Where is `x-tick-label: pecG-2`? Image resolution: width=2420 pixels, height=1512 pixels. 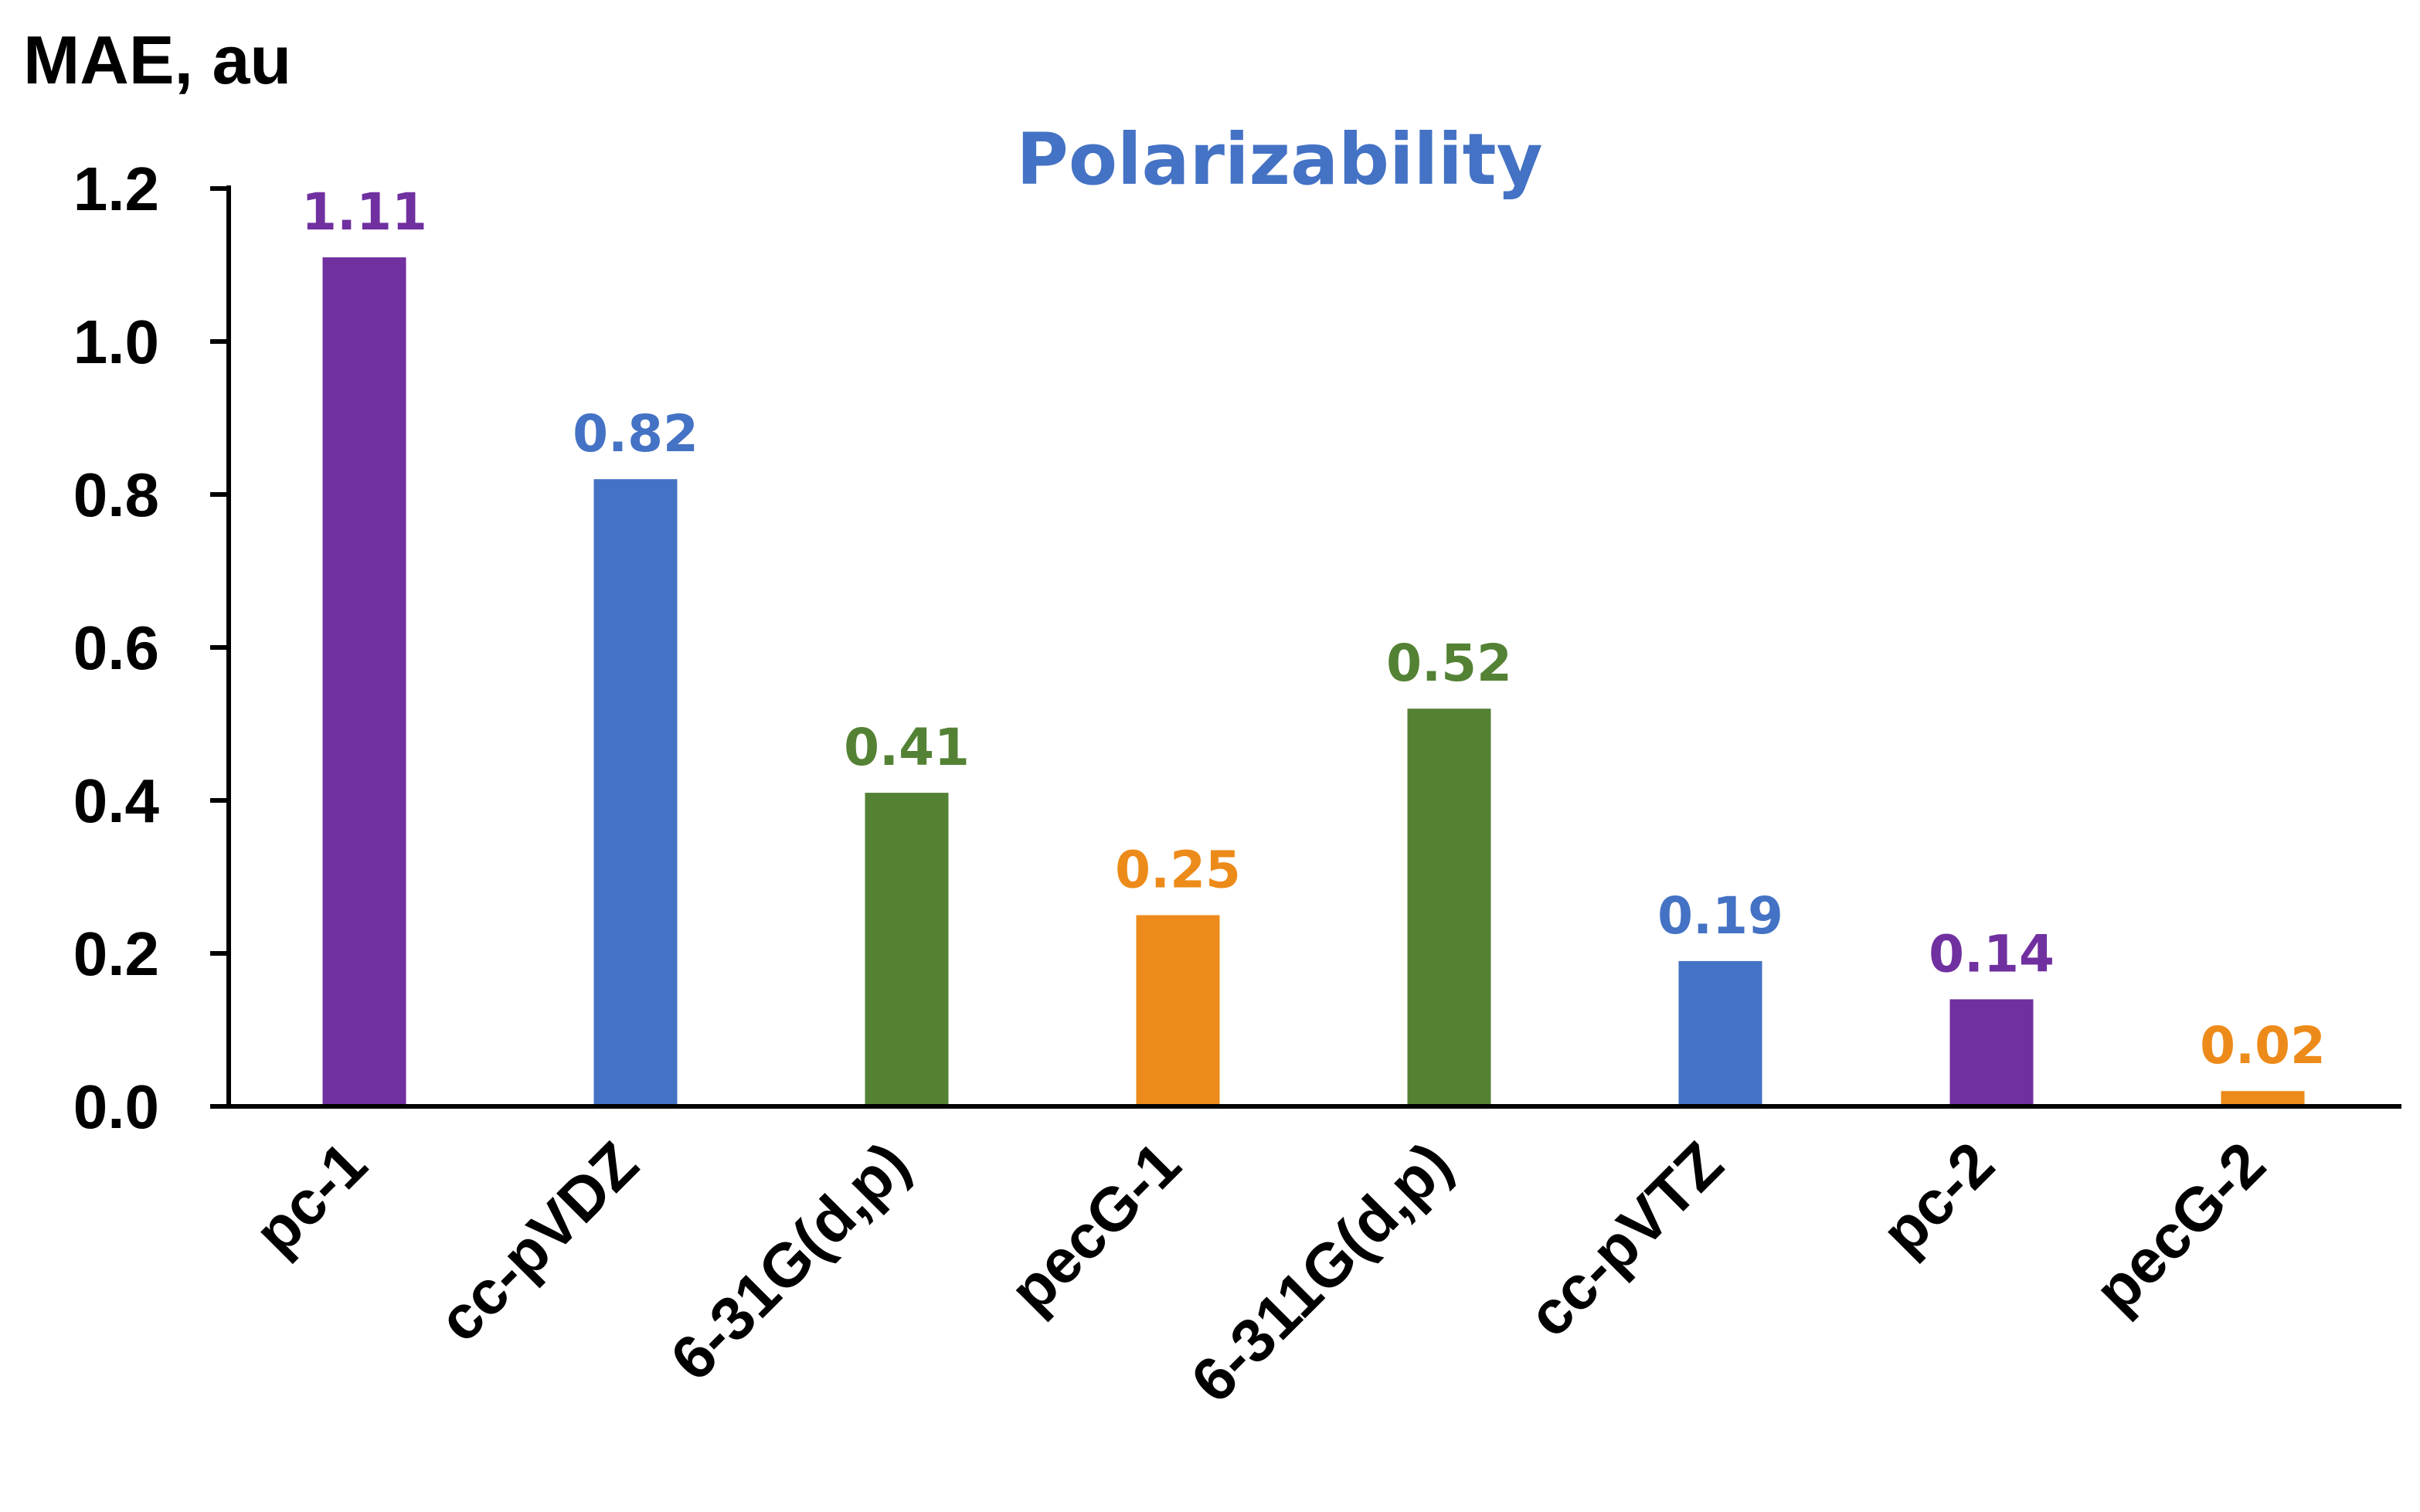 x-tick-label: pecG-2 is located at coordinates (2180, 1227).